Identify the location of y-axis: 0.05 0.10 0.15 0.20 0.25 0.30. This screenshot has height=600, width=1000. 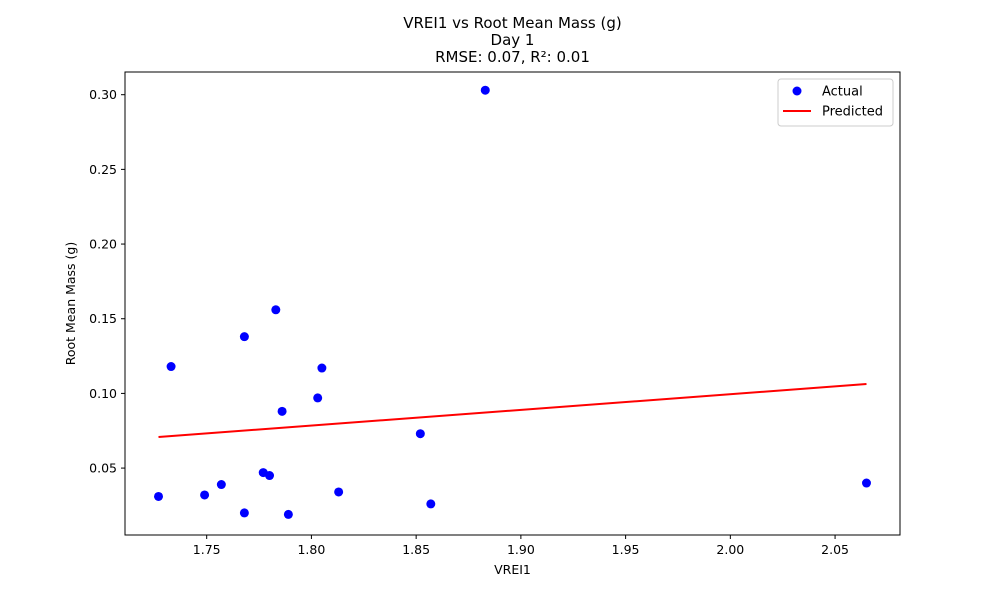
(107, 281).